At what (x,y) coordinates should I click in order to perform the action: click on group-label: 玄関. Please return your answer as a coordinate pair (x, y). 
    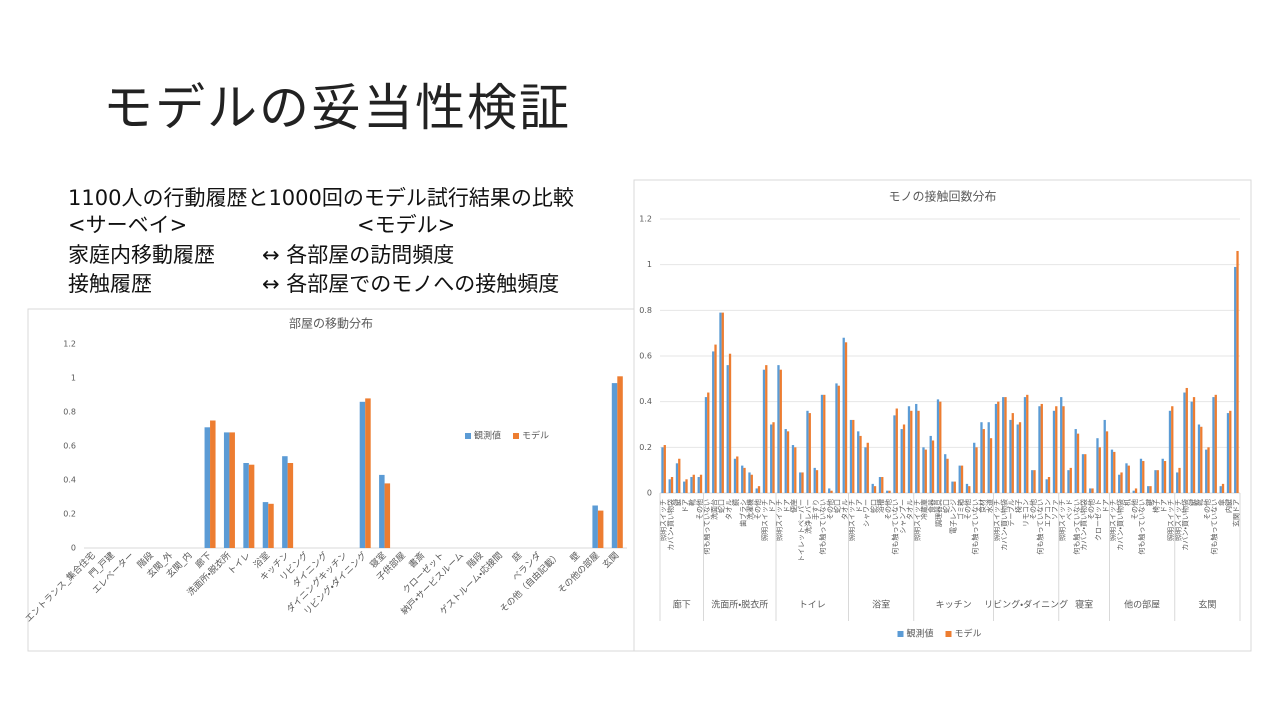
    Looking at the image, I should click on (1207, 605).